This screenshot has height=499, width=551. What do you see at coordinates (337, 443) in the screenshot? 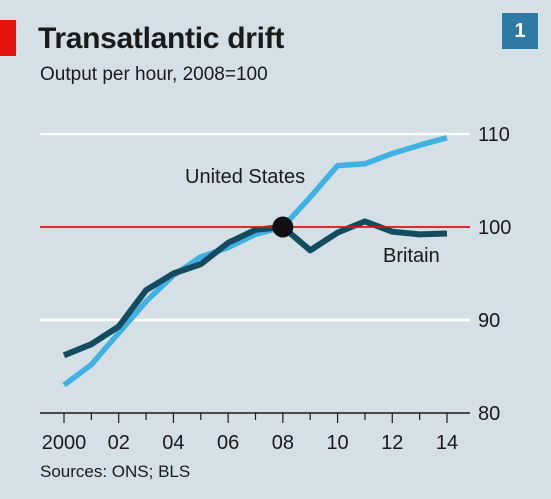
I see `x-tick-label: 10` at bounding box center [337, 443].